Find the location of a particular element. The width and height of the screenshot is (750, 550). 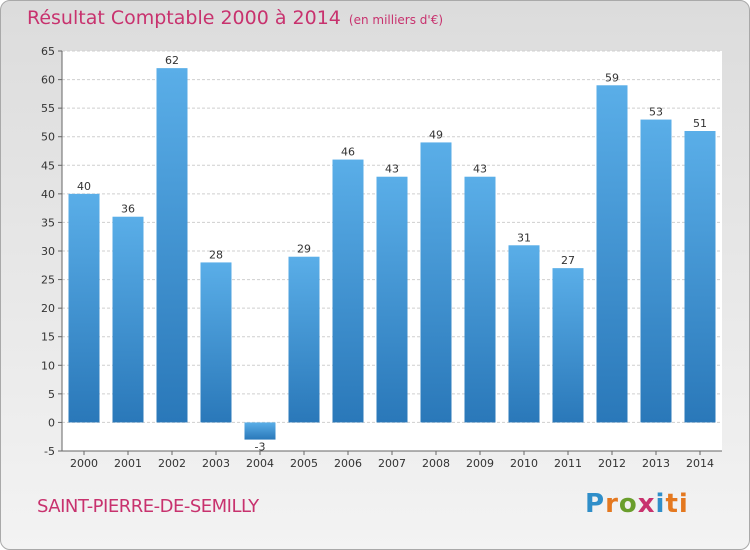

y-tick-label: 25 is located at coordinates (48, 280).